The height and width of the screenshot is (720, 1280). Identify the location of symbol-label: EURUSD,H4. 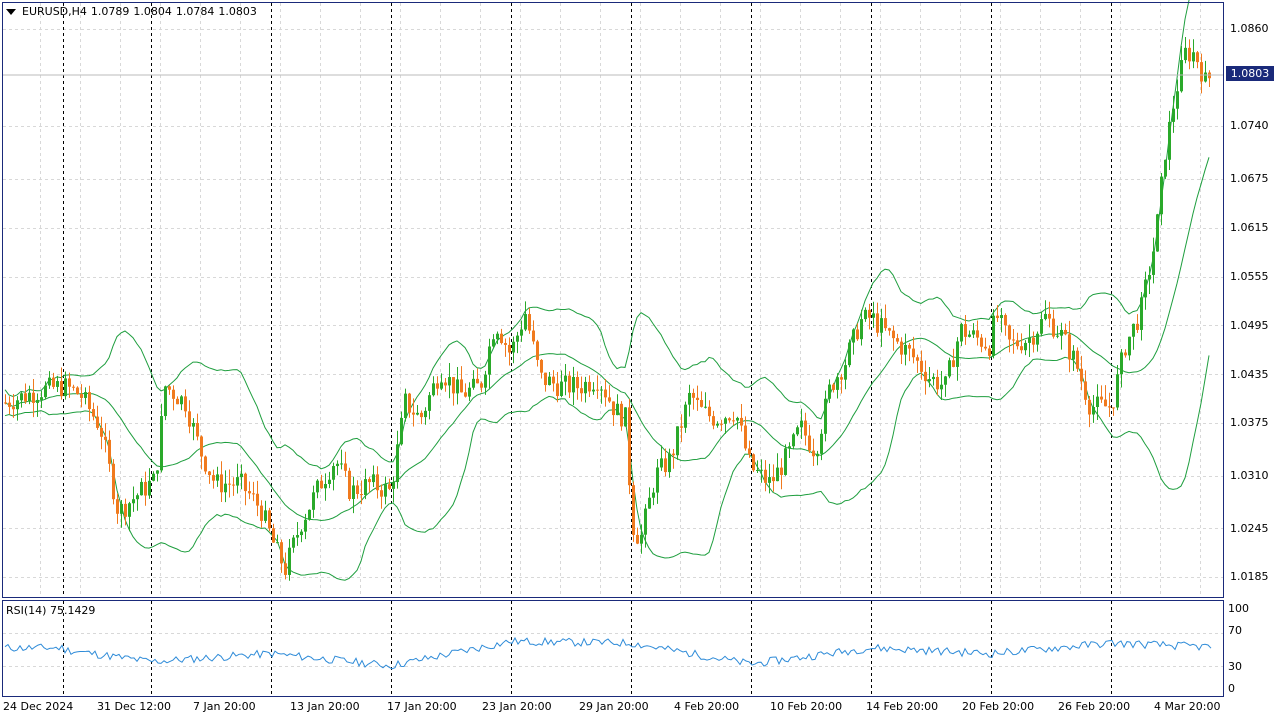
(54, 11).